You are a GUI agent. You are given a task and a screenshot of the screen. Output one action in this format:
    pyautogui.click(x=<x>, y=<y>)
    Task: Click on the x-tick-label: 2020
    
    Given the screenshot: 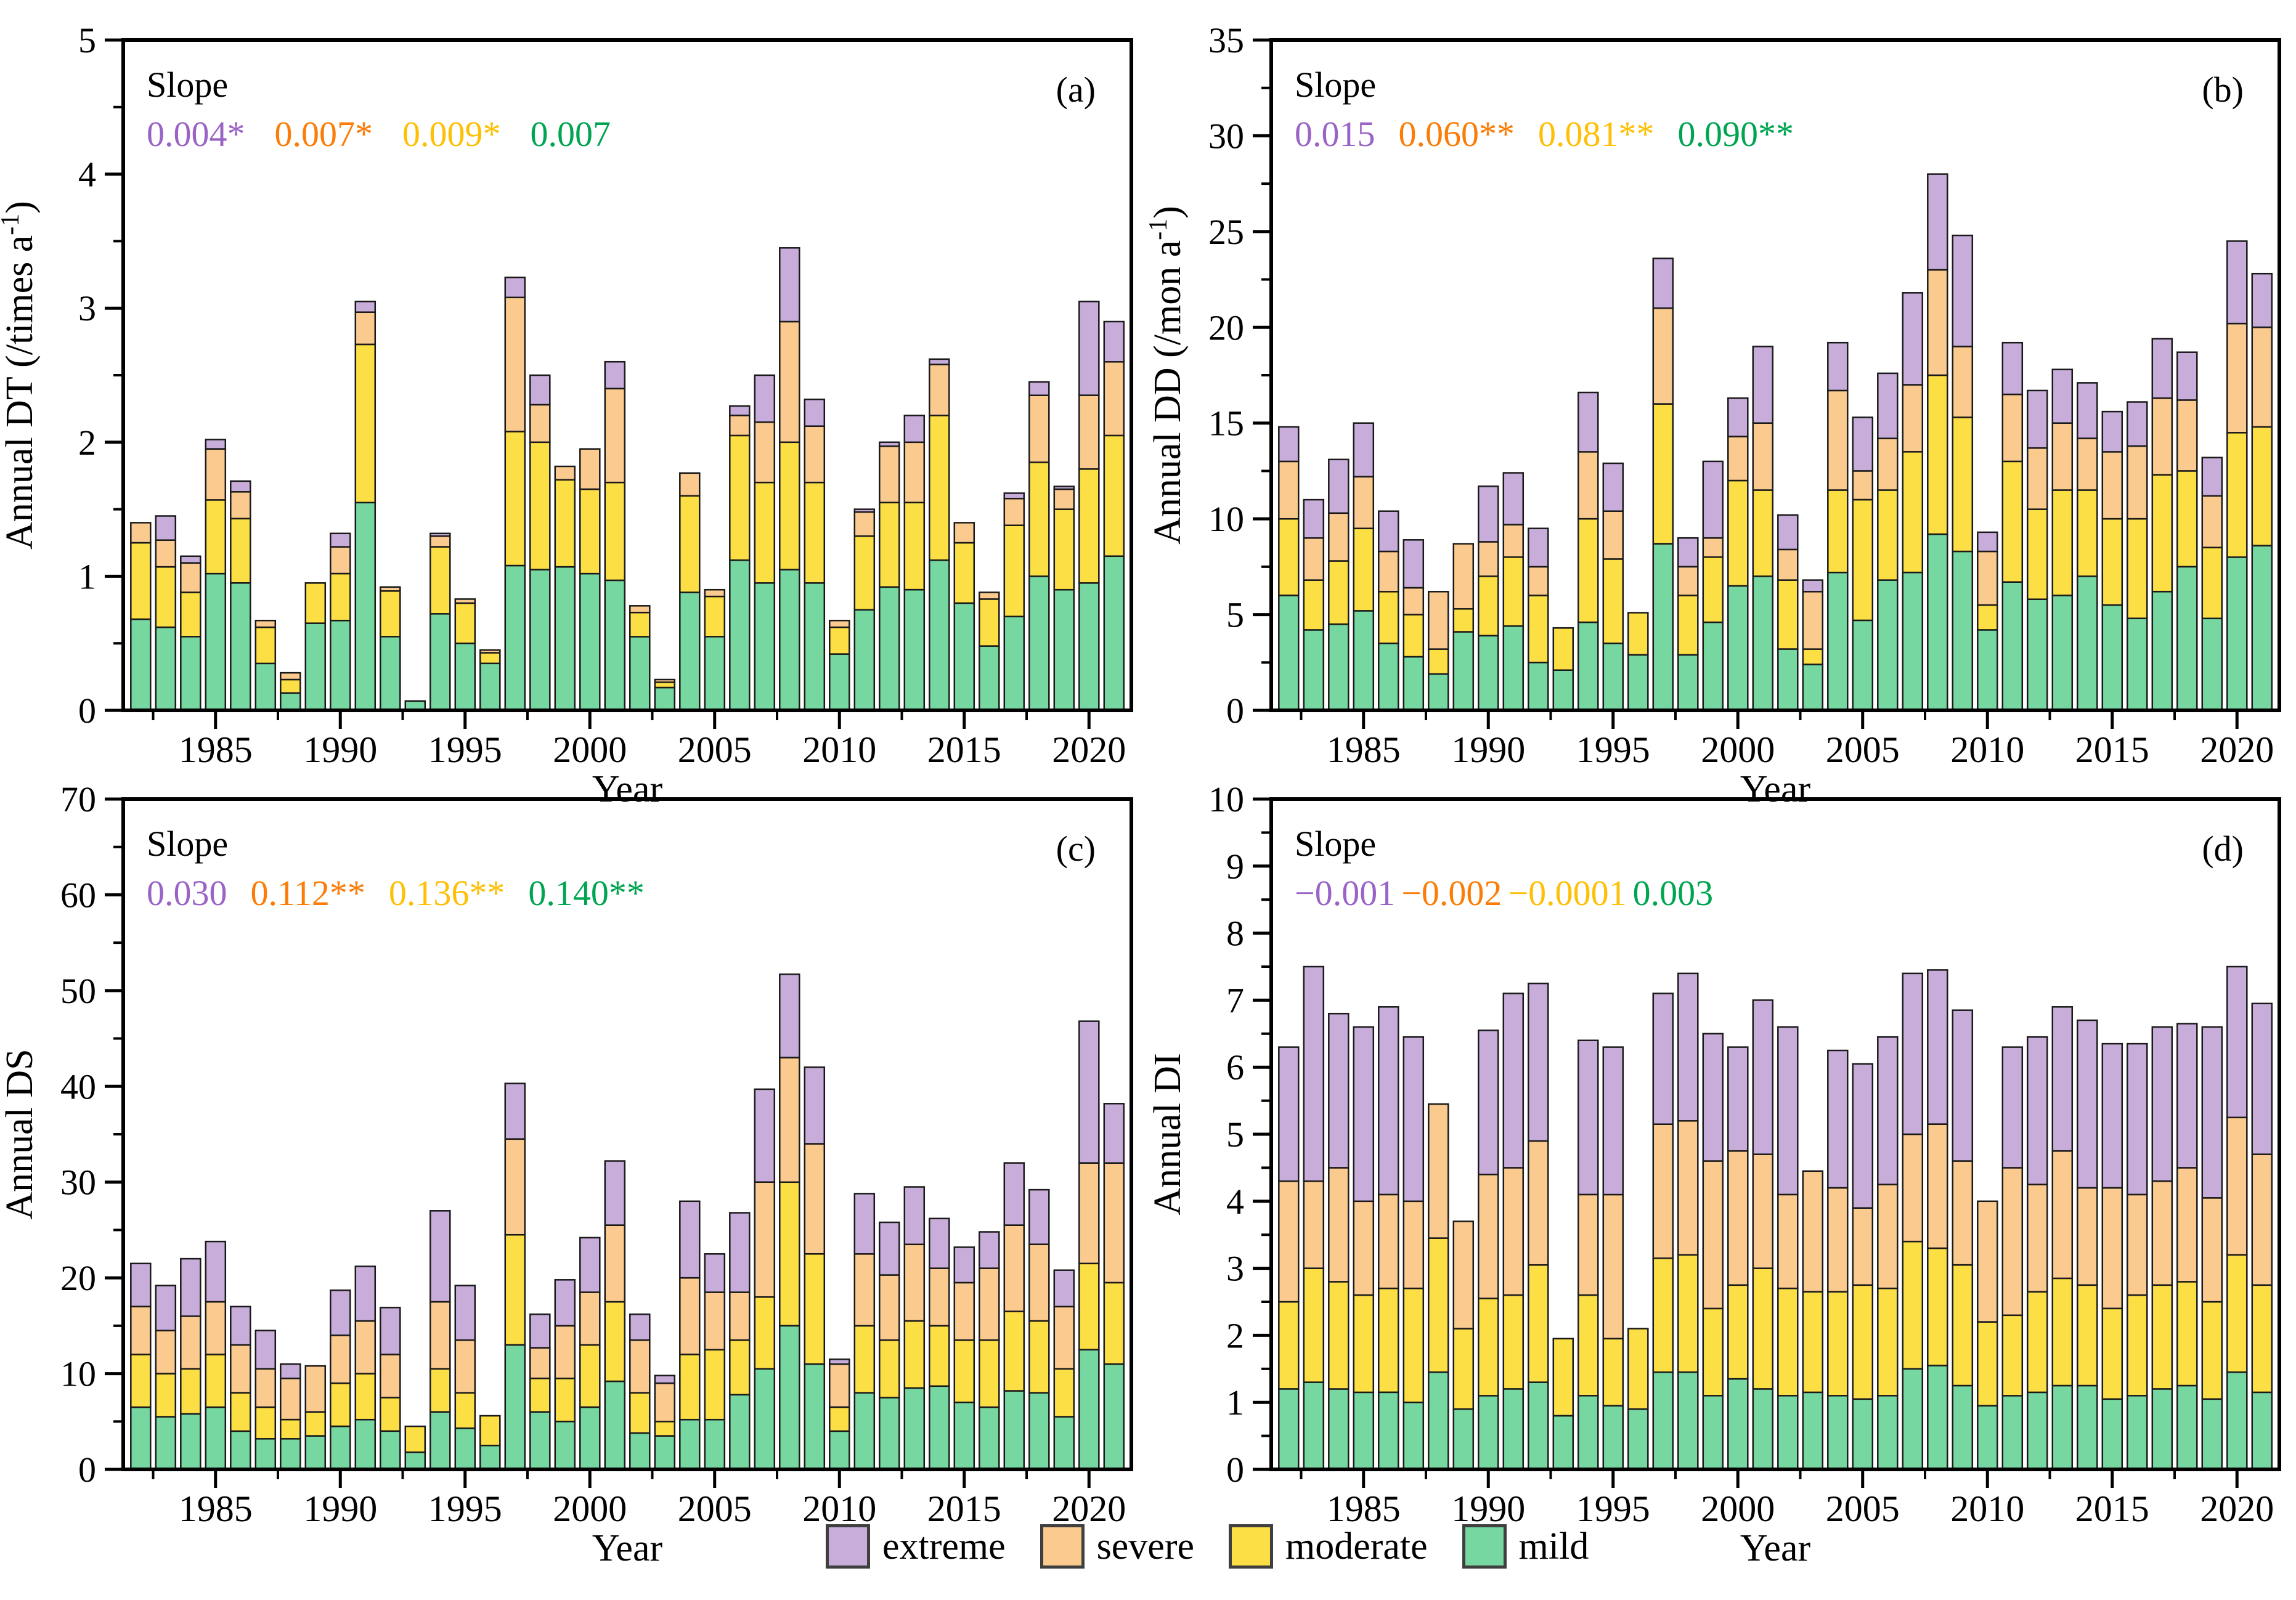 What is the action you would take?
    pyautogui.click(x=1089, y=749)
    